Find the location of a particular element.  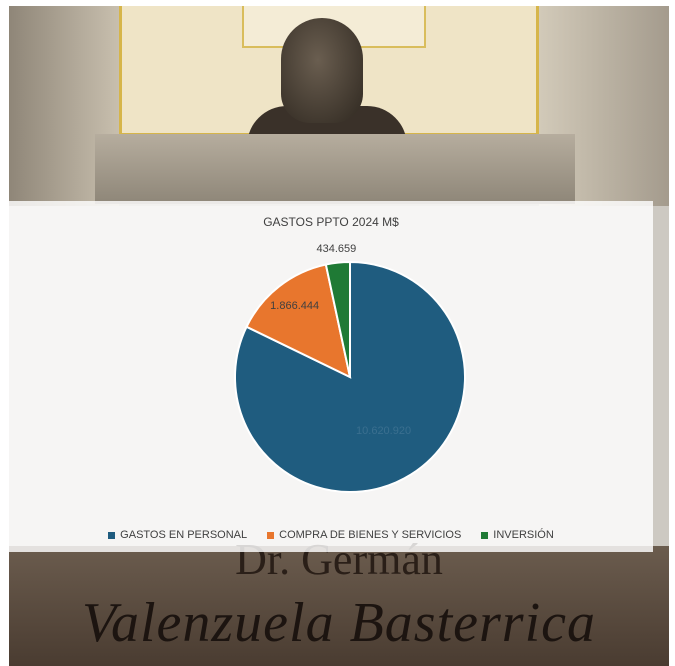

pie-slice-inversion is located at coordinates (337, 319).